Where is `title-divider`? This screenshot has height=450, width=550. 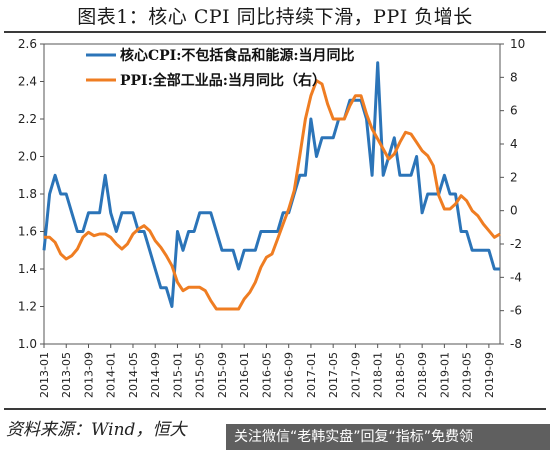
title-divider is located at coordinates (275, 32).